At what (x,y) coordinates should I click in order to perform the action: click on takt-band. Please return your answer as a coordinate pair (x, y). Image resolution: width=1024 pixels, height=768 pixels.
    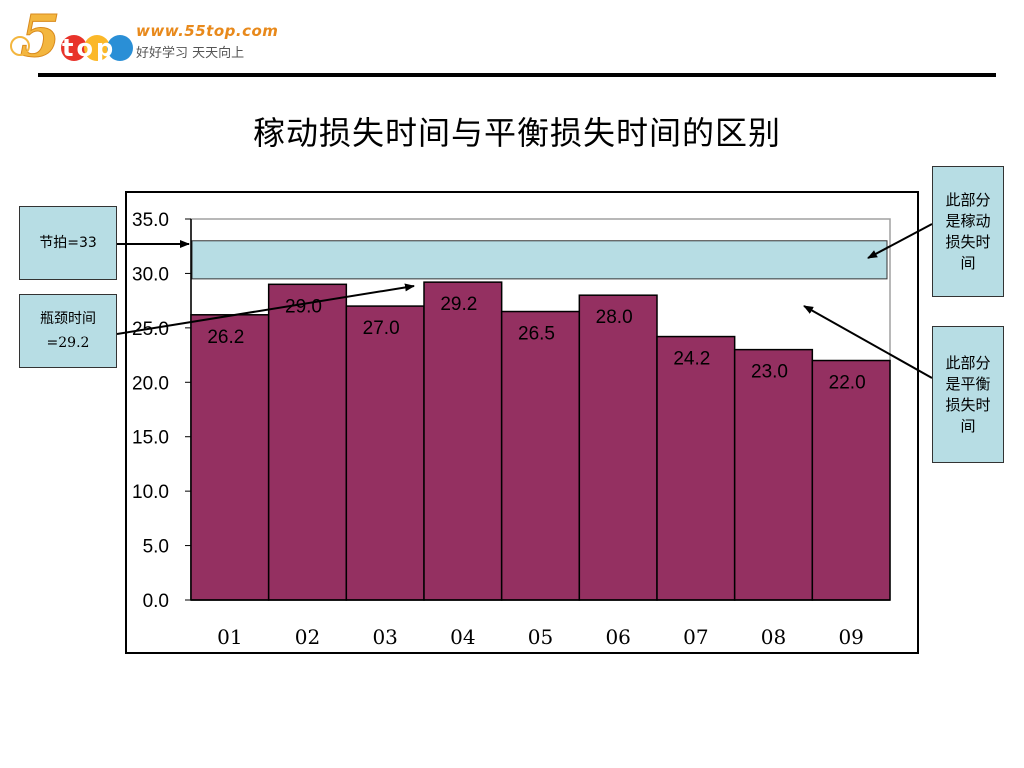
    Looking at the image, I should click on (539, 260).